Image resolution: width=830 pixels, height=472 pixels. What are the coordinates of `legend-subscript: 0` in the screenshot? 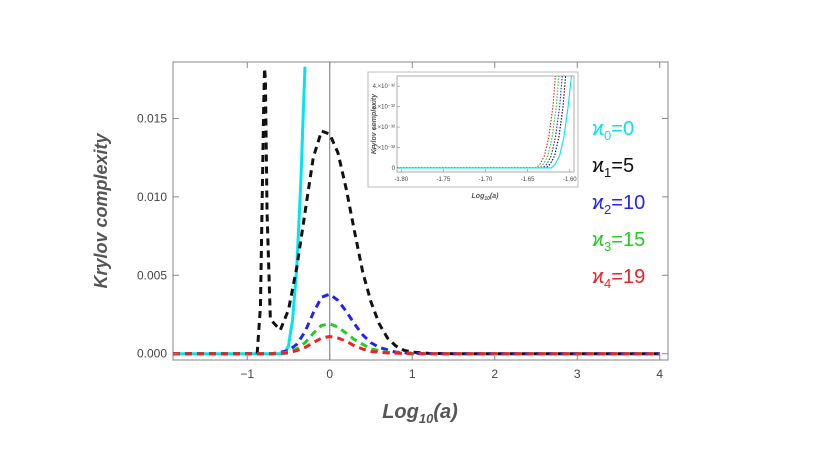 It's located at (607, 135).